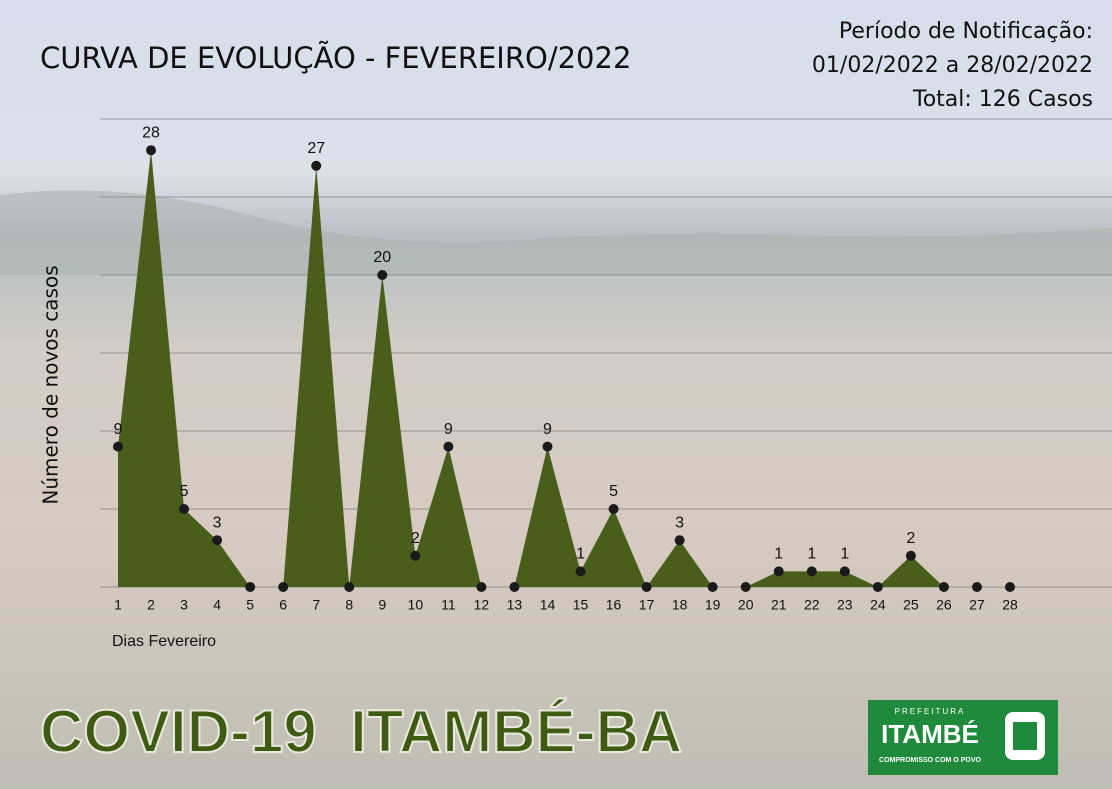  Describe the element at coordinates (713, 605) in the screenshot. I see `x-tick-label: 19` at that location.